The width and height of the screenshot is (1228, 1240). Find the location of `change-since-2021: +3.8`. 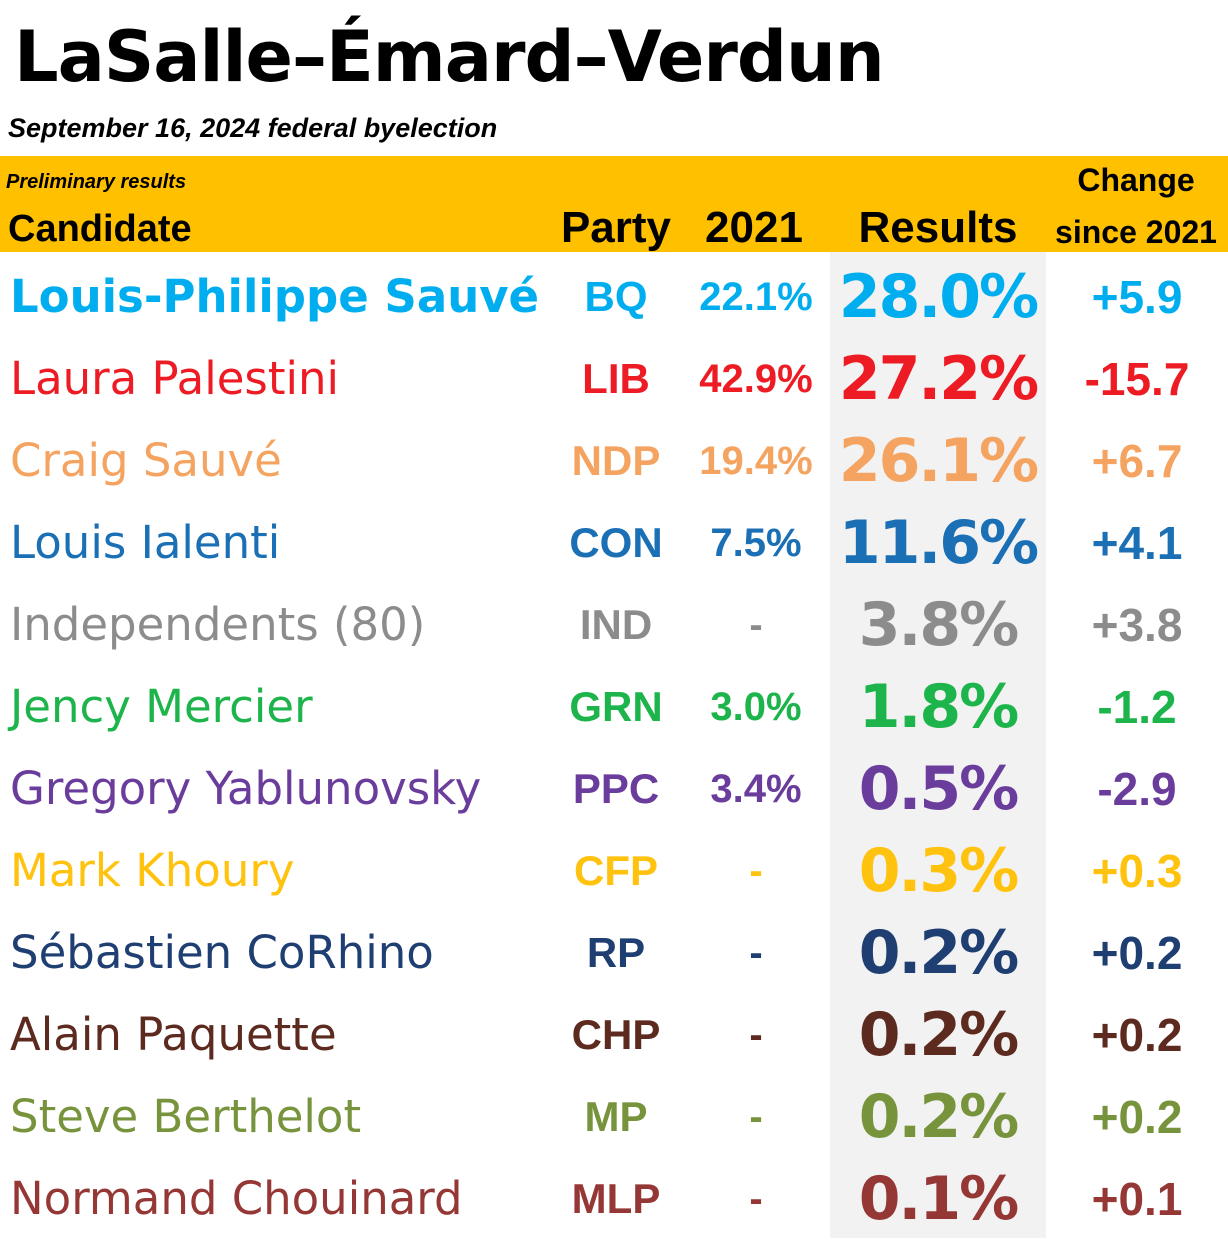

change-since-2021: +3.8 is located at coordinates (1137, 625).